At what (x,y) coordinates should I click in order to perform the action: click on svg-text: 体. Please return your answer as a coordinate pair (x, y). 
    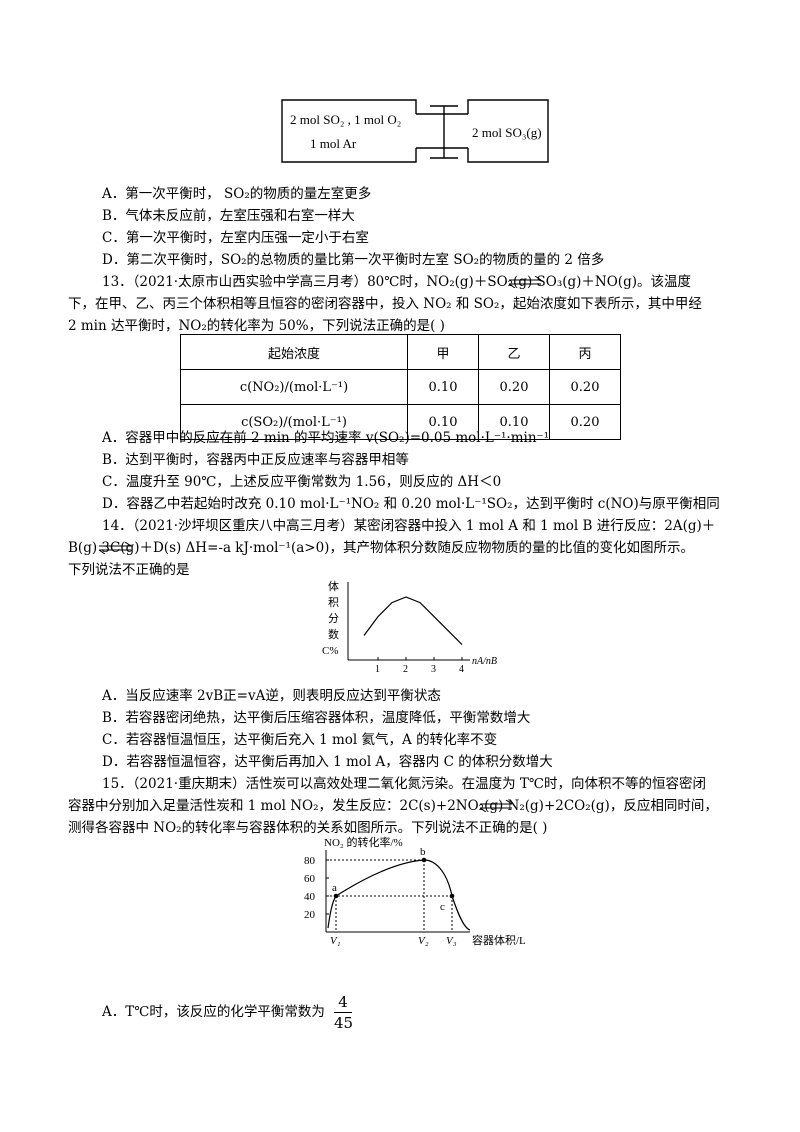
    Looking at the image, I should click on (333, 586).